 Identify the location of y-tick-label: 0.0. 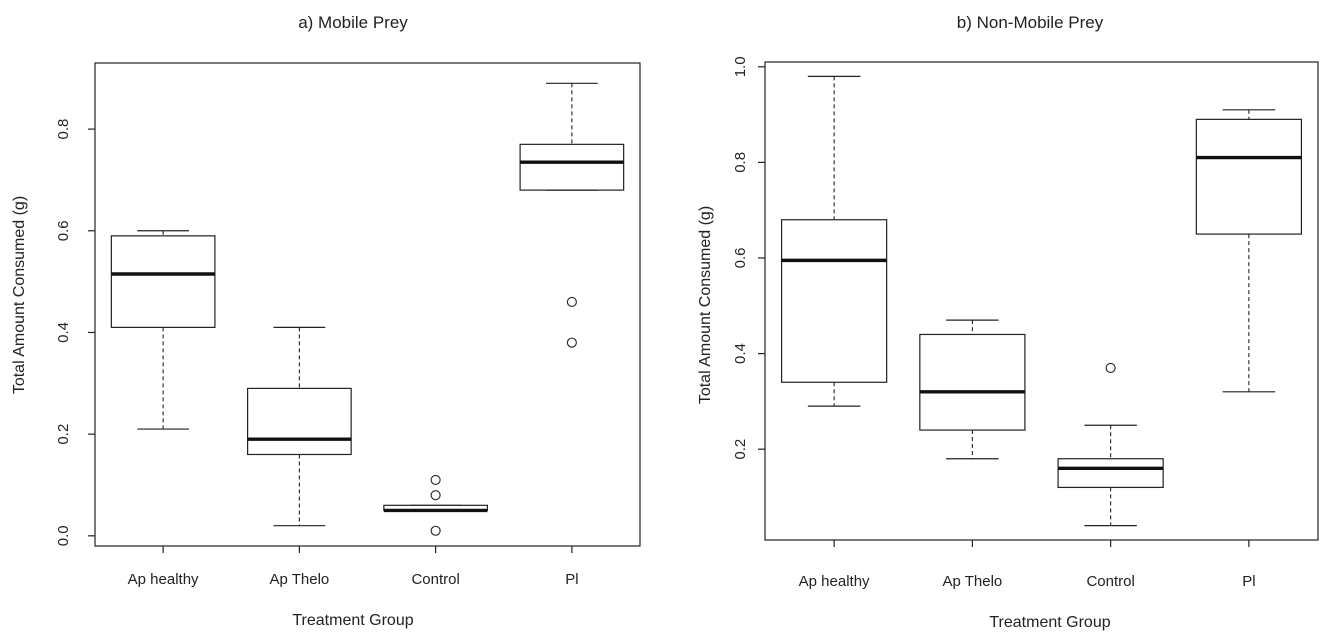
(63, 535).